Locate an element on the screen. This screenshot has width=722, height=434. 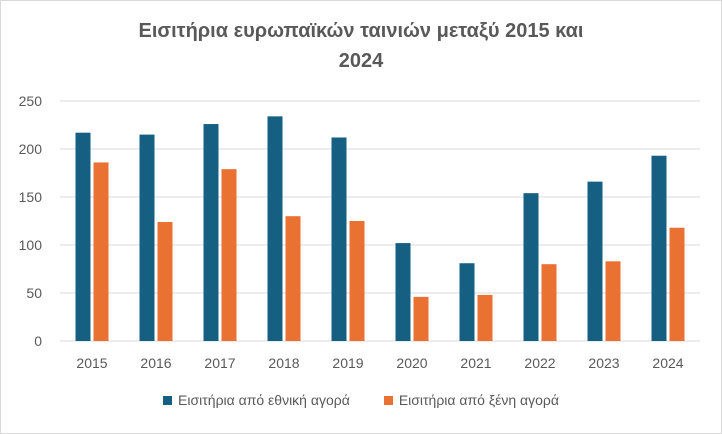
bar-foreign-2019 is located at coordinates (357, 281).